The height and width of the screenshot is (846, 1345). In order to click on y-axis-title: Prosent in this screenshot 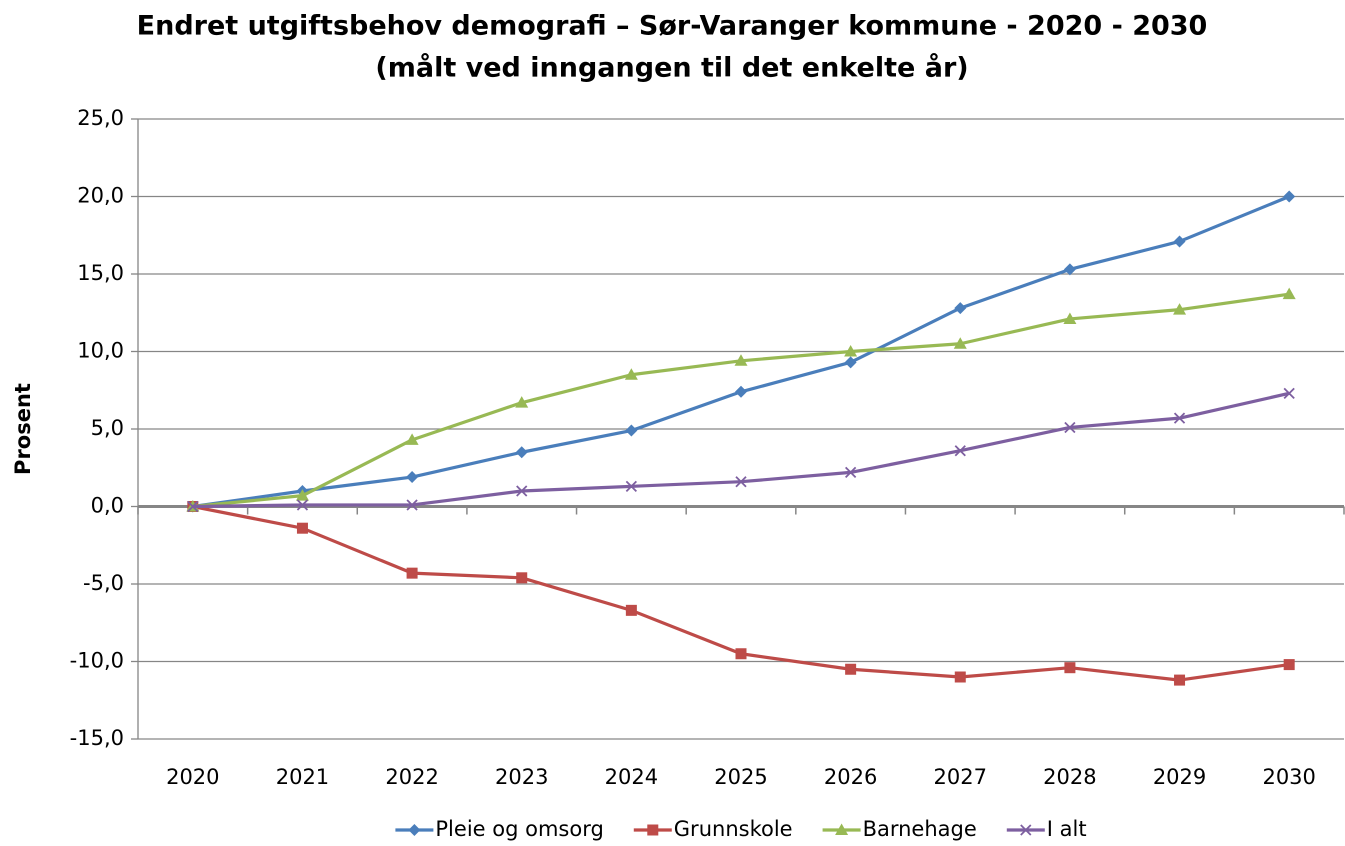, I will do `click(23, 429)`.